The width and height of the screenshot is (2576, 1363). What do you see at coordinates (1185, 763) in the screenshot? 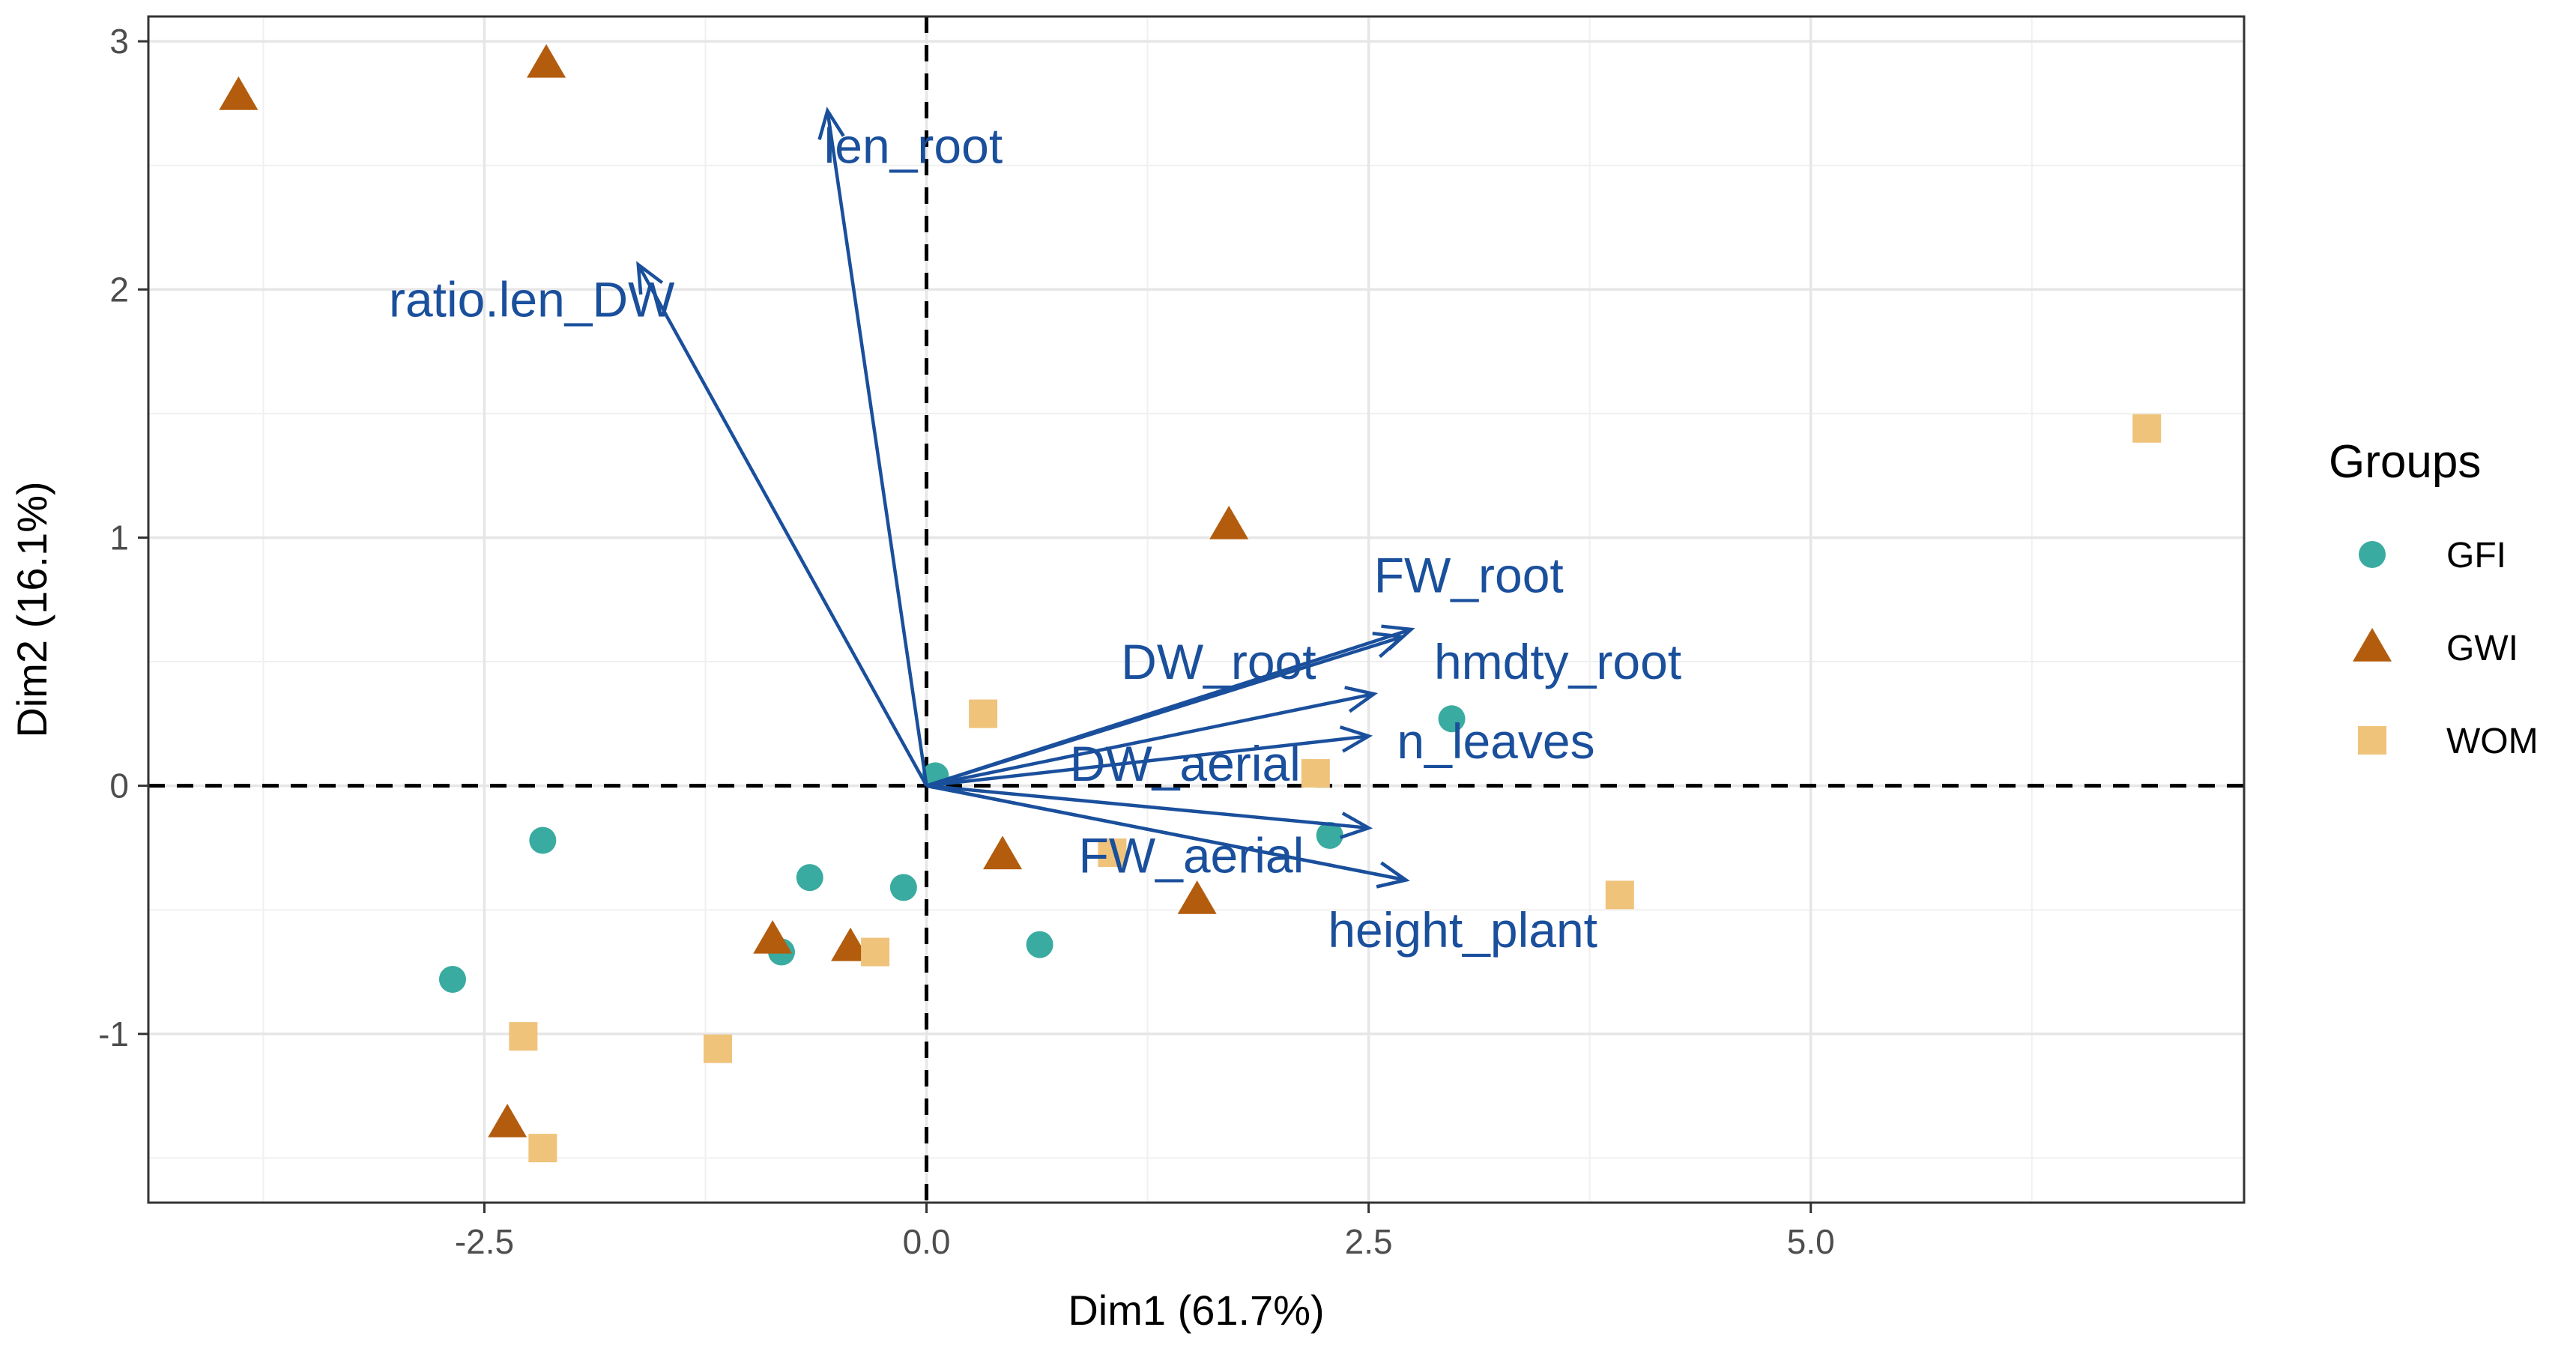
I see `variable-label-DW_aerial: DW_aerial` at bounding box center [1185, 763].